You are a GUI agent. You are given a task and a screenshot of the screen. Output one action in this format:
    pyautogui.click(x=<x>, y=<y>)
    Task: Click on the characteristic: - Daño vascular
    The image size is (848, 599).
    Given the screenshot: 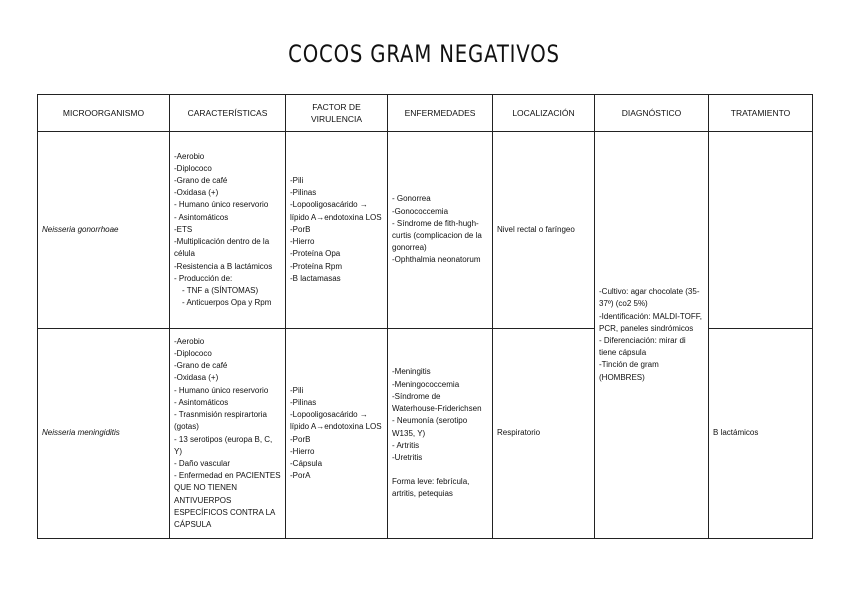 What is the action you would take?
    pyautogui.click(x=202, y=463)
    